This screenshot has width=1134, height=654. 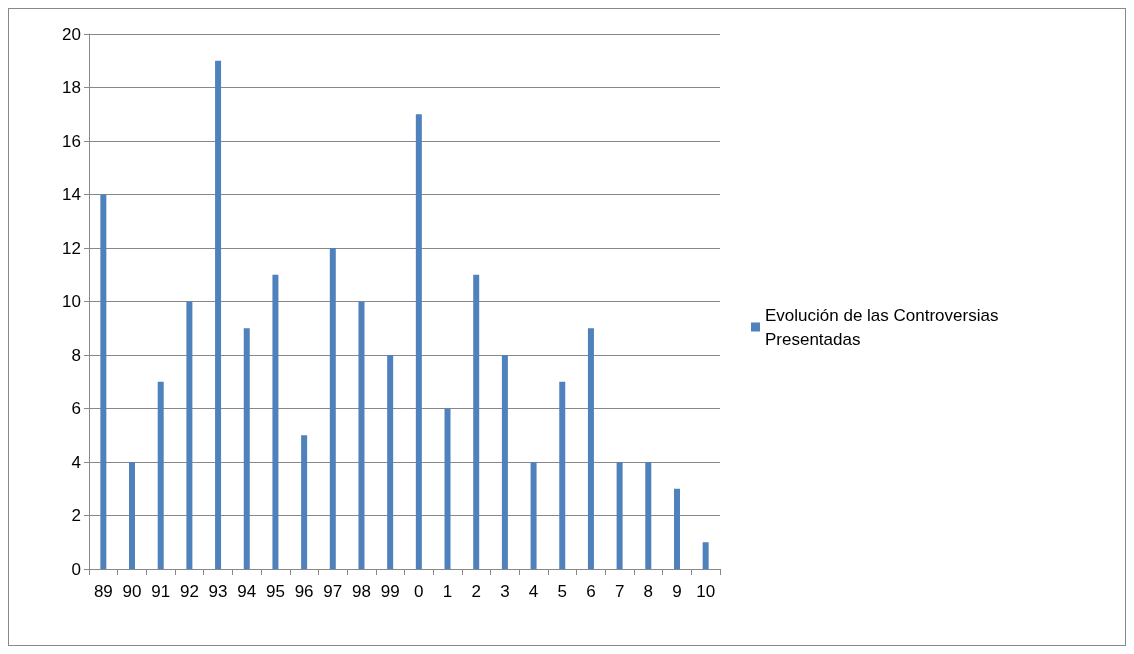 What do you see at coordinates (189, 591) in the screenshot?
I see `x-tick-label: 92` at bounding box center [189, 591].